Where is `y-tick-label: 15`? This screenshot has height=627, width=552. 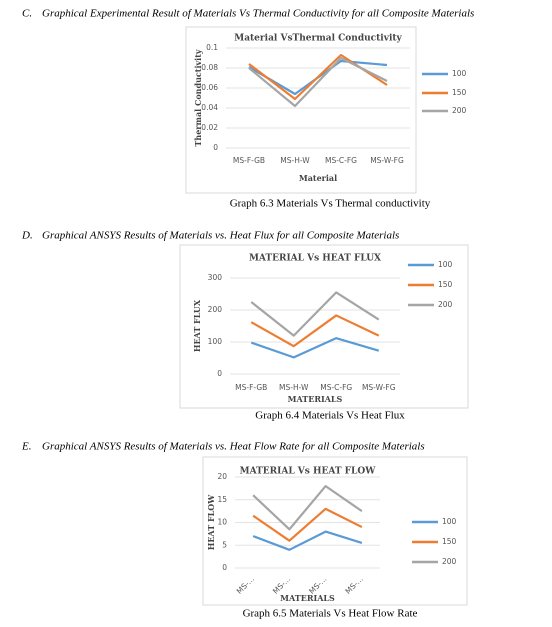 y-tick-label: 15 is located at coordinates (222, 499).